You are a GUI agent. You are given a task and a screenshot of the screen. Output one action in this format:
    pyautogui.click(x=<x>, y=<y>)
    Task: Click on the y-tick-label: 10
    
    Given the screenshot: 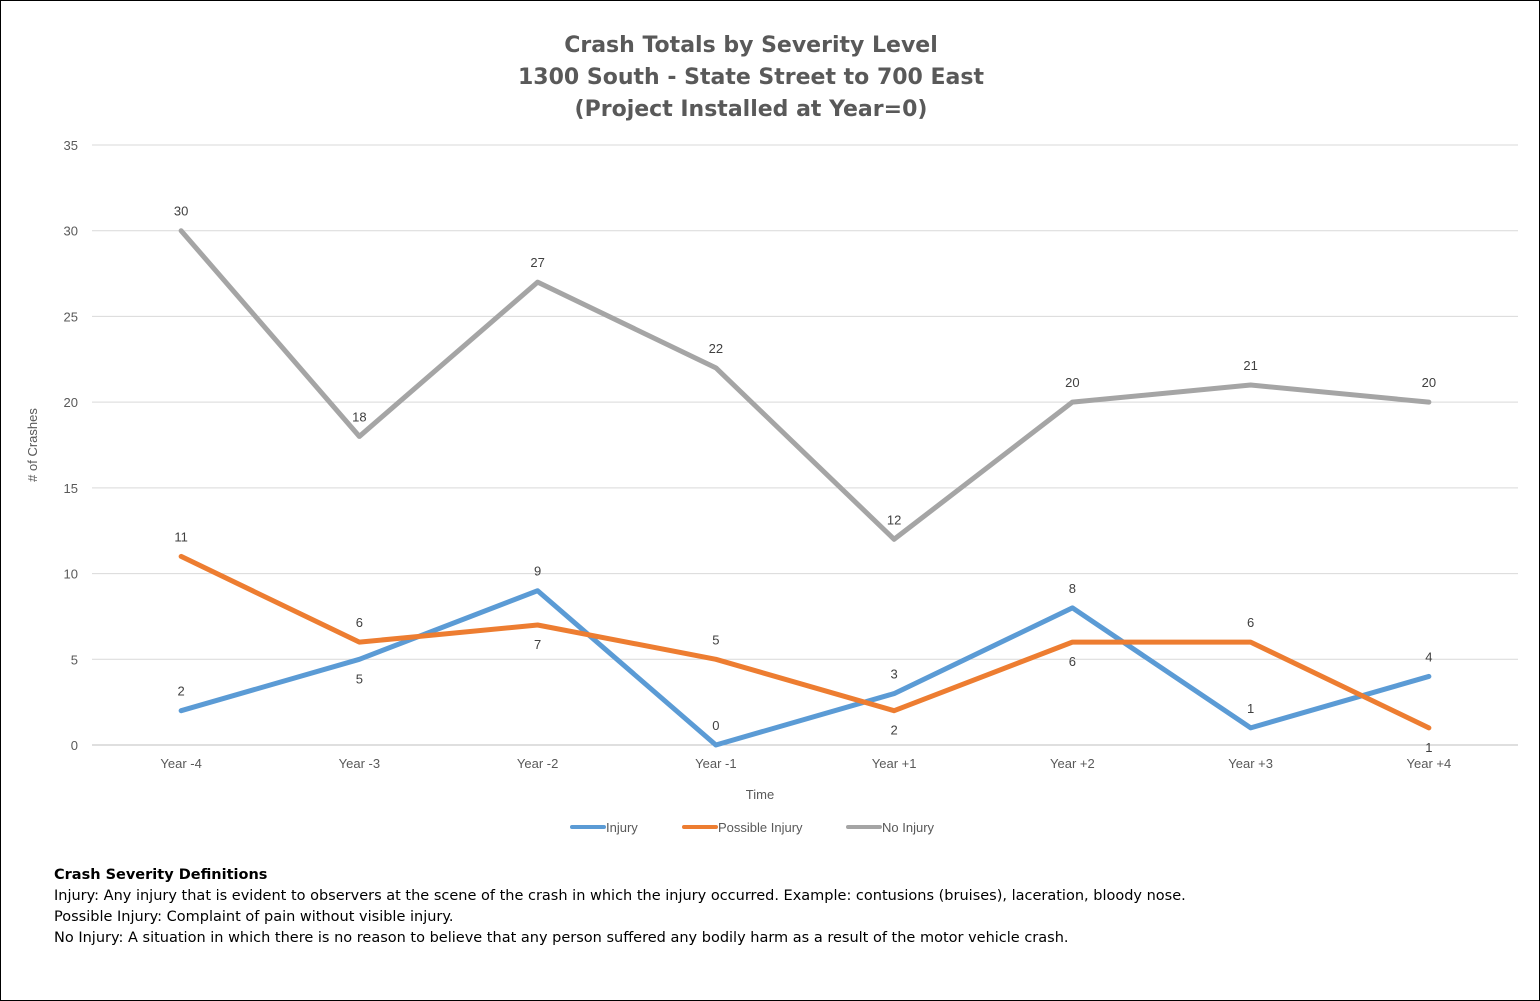 What is the action you would take?
    pyautogui.click(x=71, y=574)
    